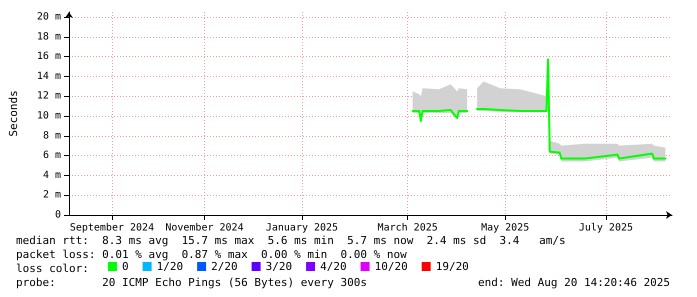 This screenshot has height=297, width=697. What do you see at coordinates (302, 228) in the screenshot?
I see `x-tick-label: January 2025` at bounding box center [302, 228].